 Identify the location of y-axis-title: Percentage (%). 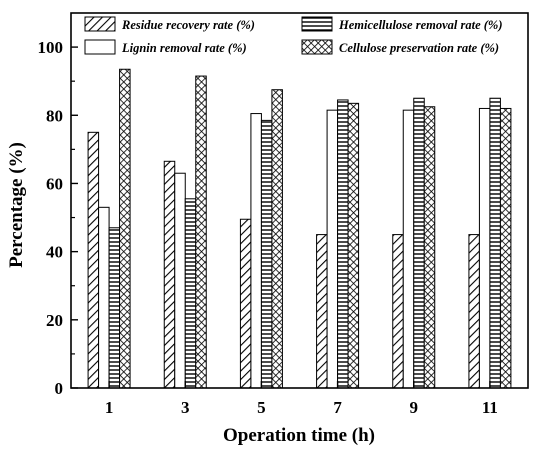
(16, 205).